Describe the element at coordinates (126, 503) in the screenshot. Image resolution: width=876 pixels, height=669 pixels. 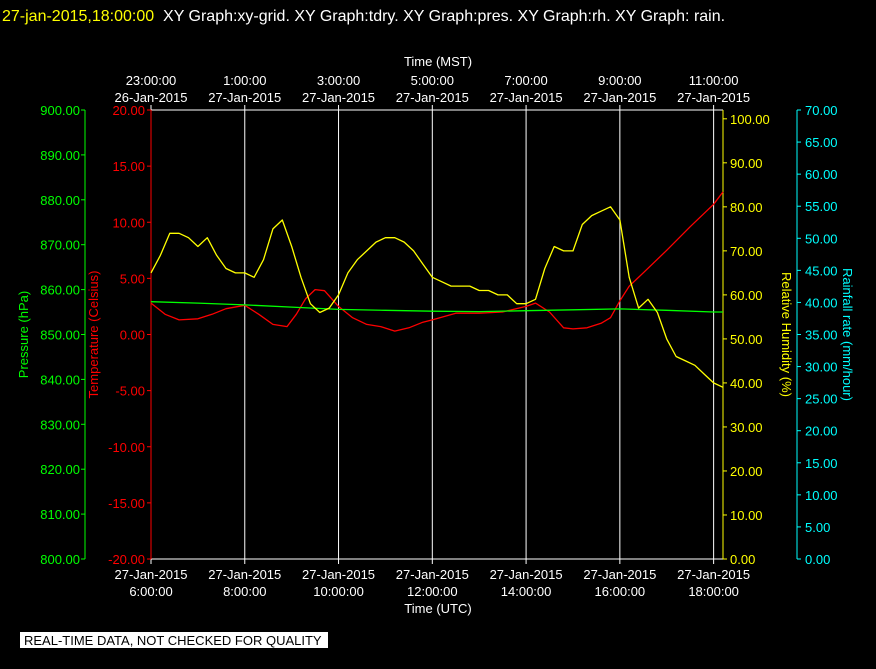
I see `temperature-tick-label: -15.00` at that location.